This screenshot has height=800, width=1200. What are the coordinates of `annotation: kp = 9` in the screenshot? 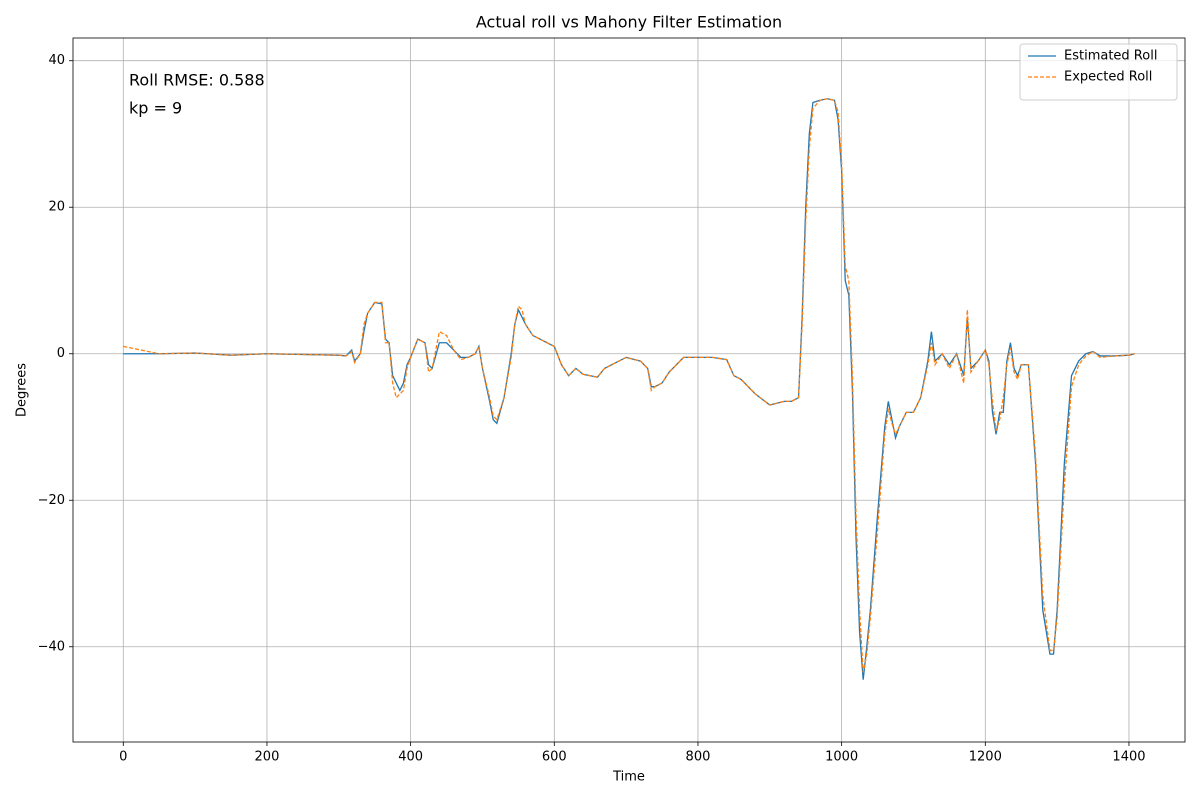 It's located at (155, 108).